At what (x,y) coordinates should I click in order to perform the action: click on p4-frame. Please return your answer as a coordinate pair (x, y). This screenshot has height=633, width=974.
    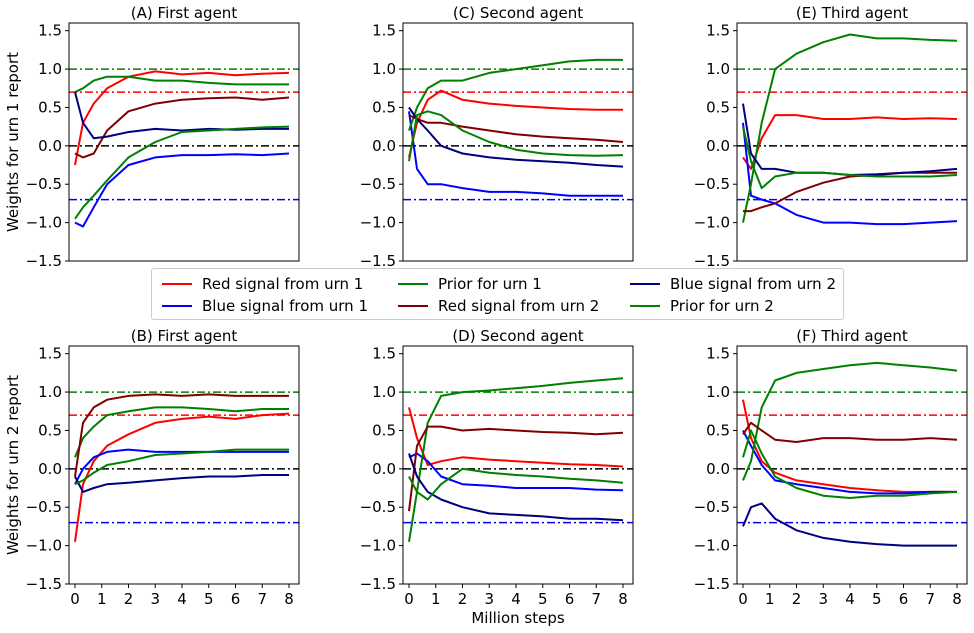
    Looking at the image, I should click on (518, 465).